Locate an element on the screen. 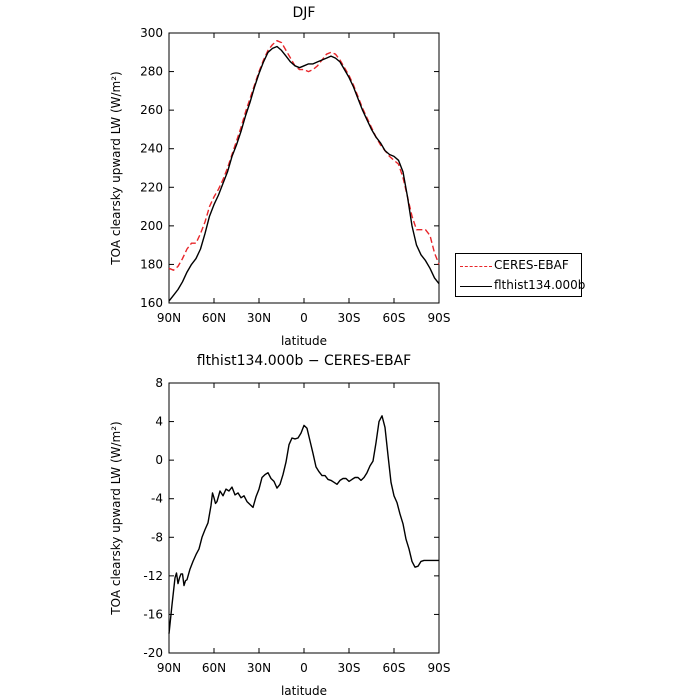 The width and height of the screenshot is (700, 700). y-tick-label: -16 is located at coordinates (153, 614).